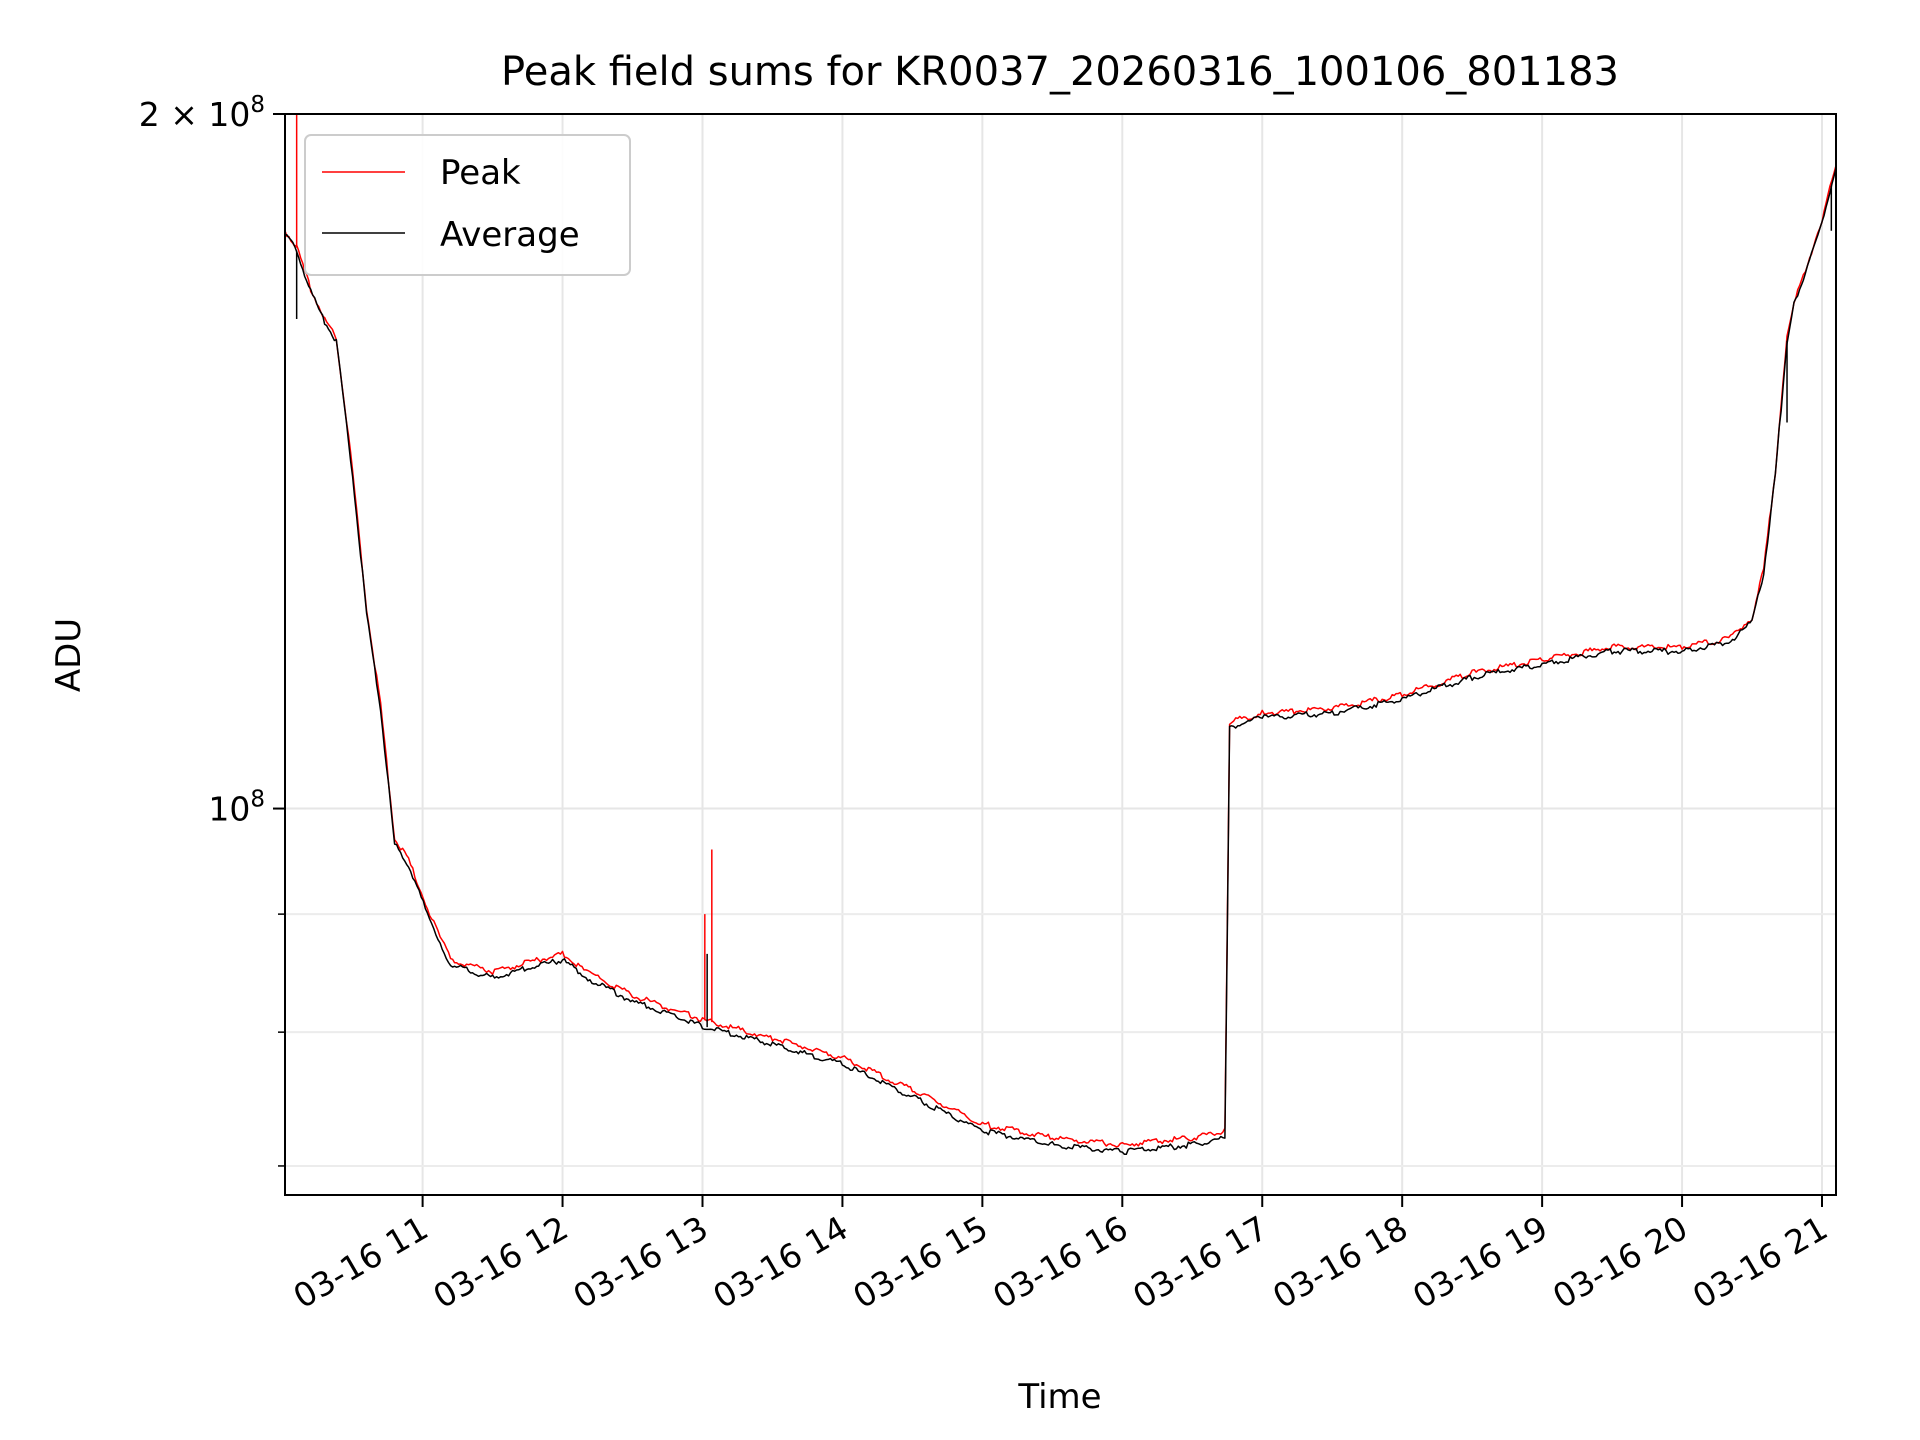 The width and height of the screenshot is (1920, 1440). What do you see at coordinates (480, 173) in the screenshot?
I see `legend-peak-label: Peak` at bounding box center [480, 173].